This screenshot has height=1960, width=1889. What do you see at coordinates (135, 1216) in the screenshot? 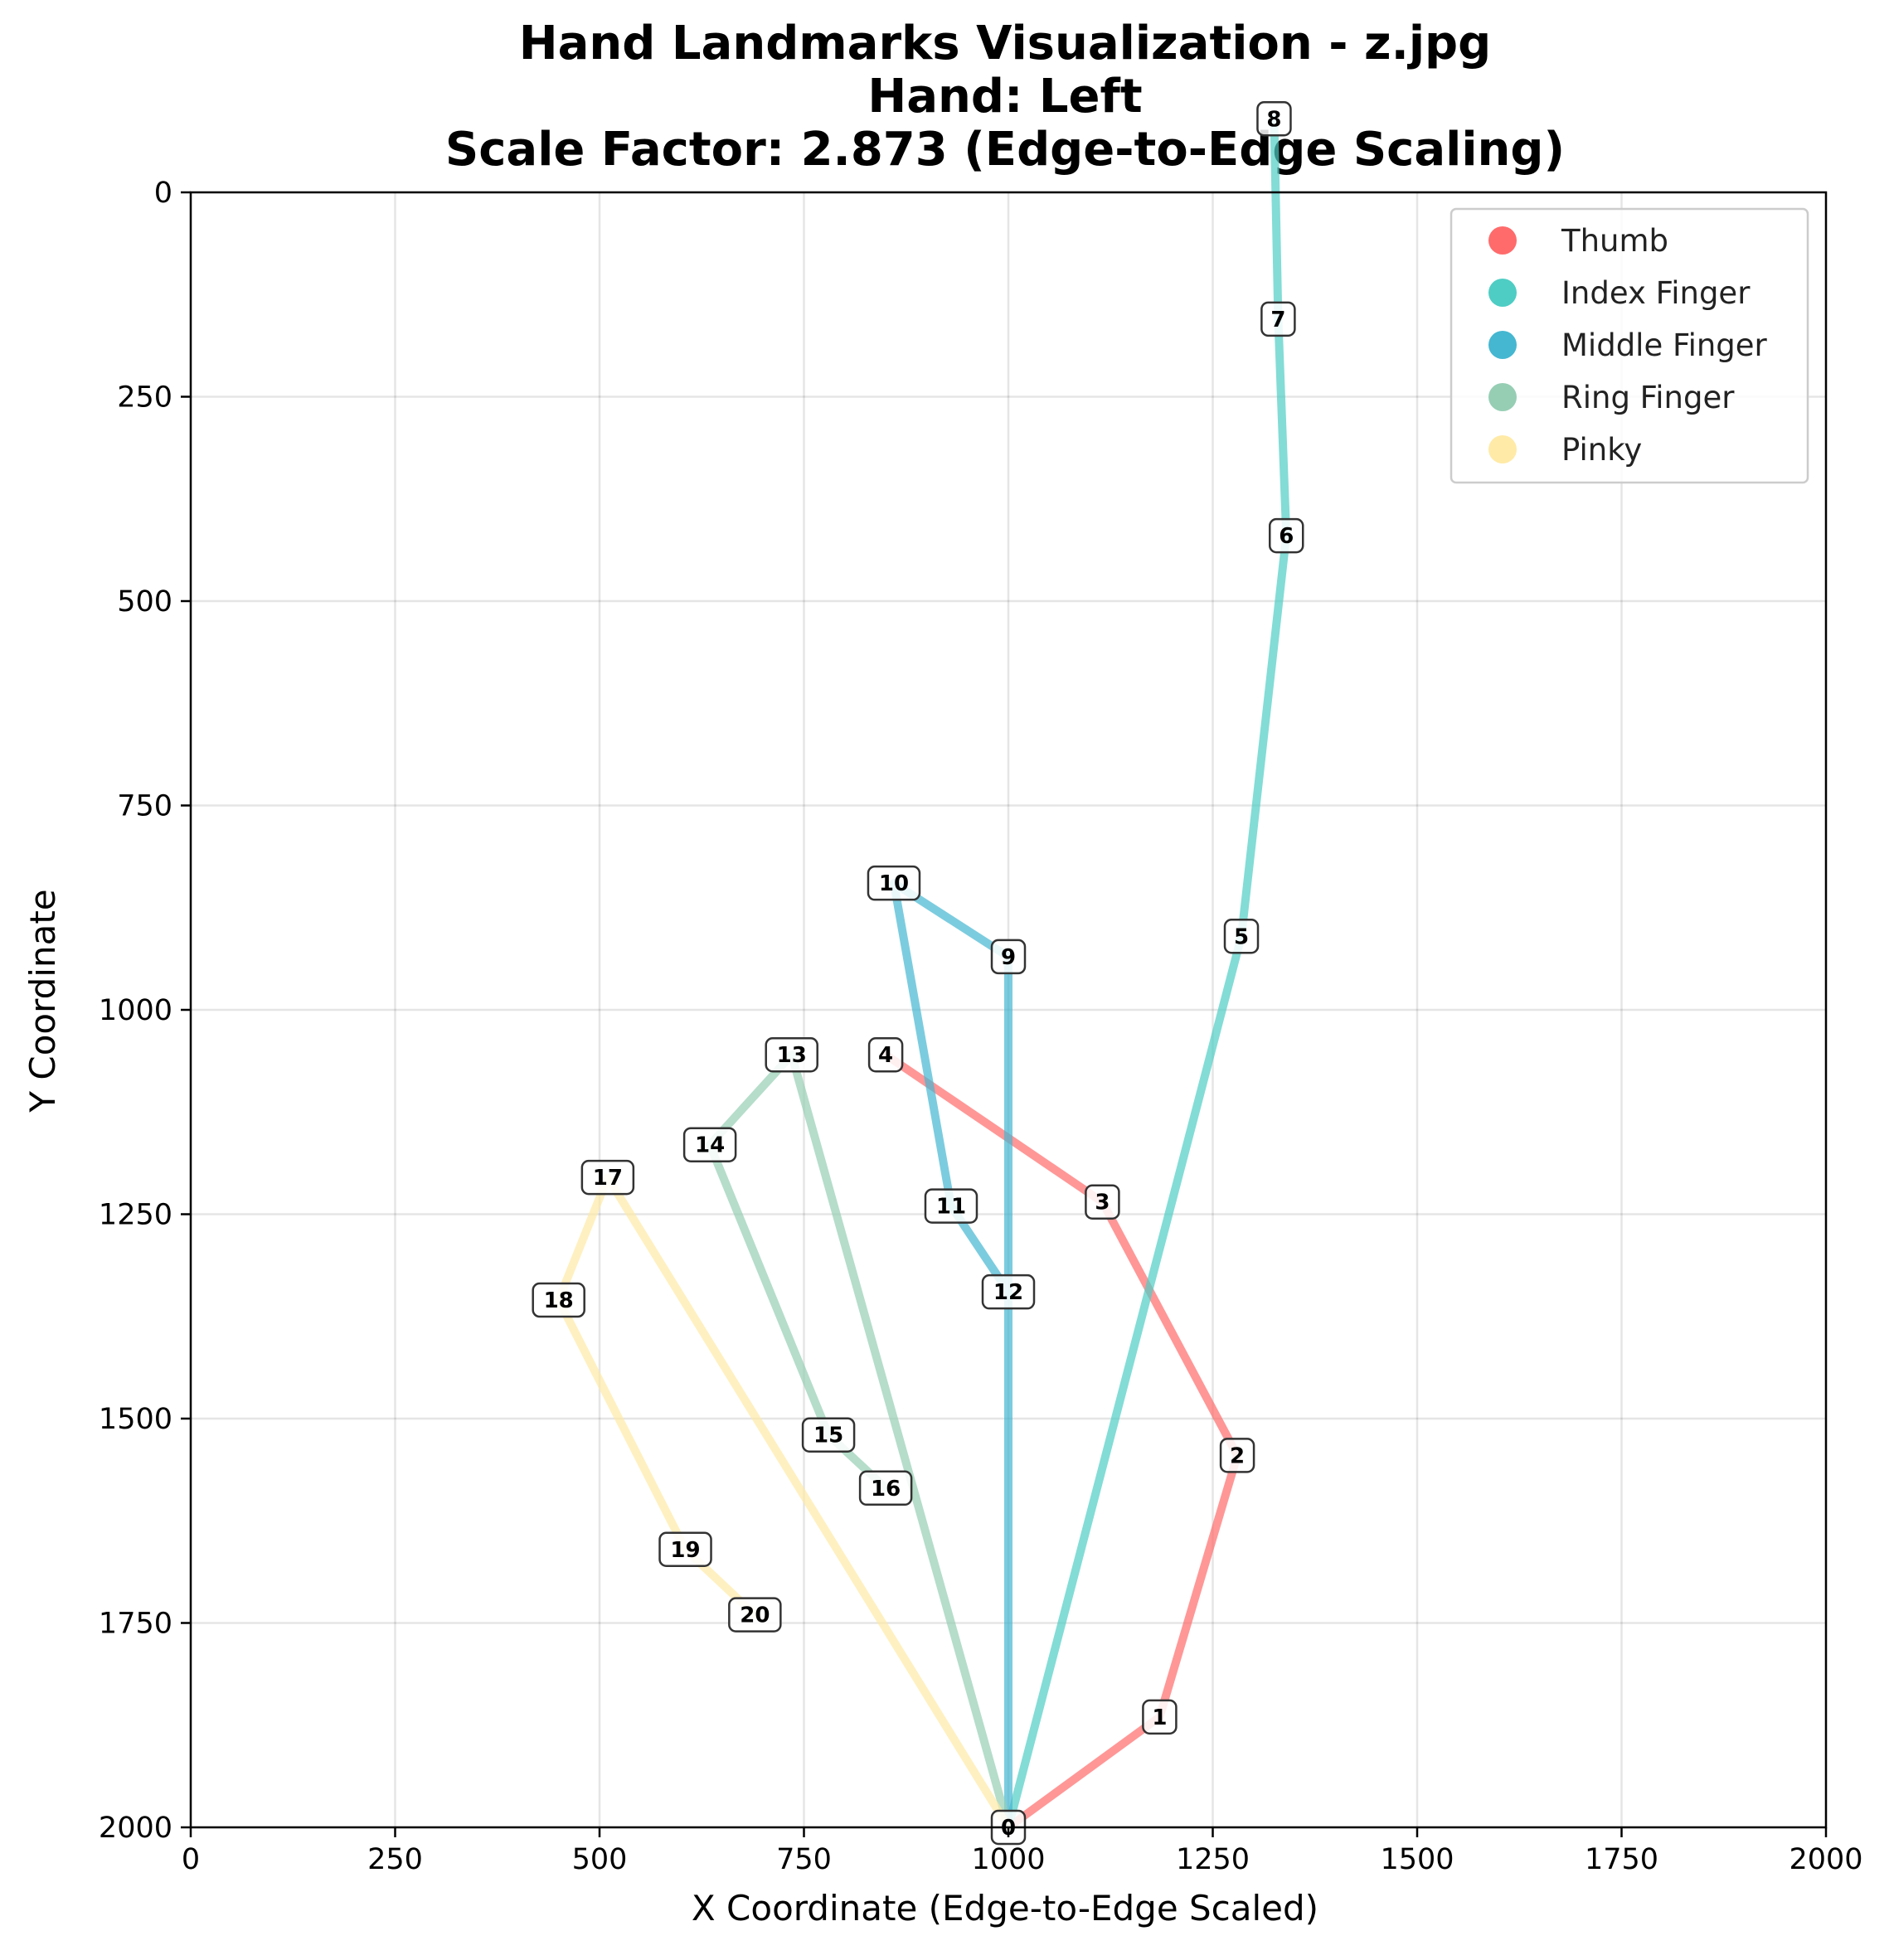
I see `y-tick-label: 1250` at bounding box center [135, 1216].